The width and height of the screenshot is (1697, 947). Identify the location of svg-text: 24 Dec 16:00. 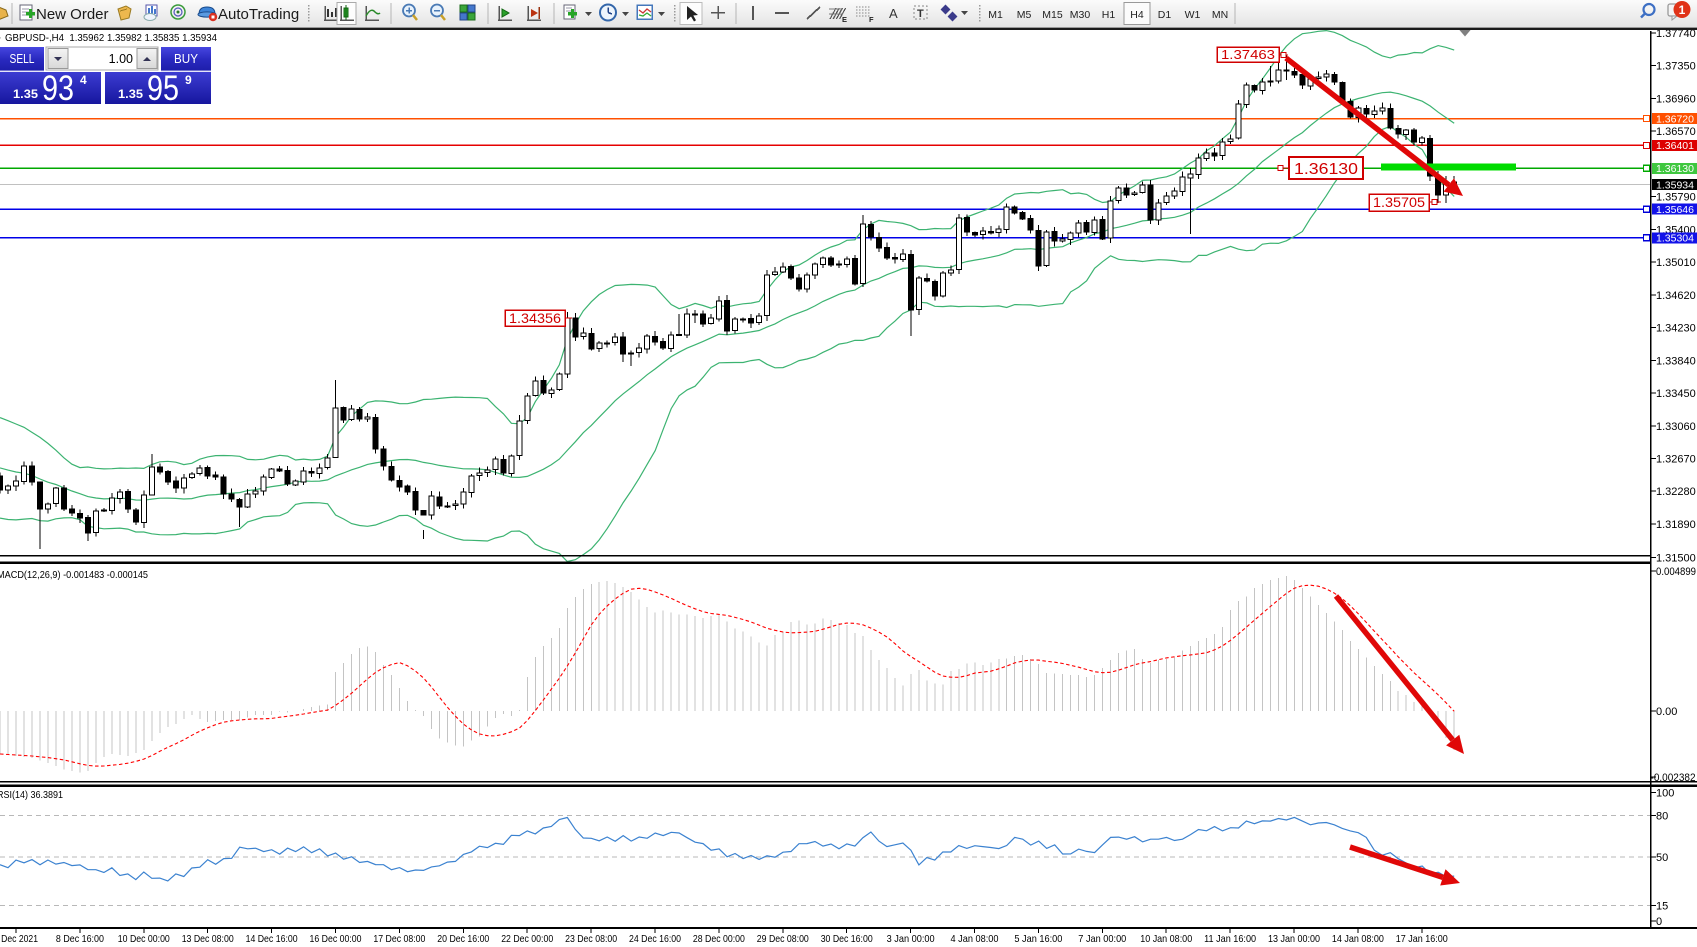
(655, 939).